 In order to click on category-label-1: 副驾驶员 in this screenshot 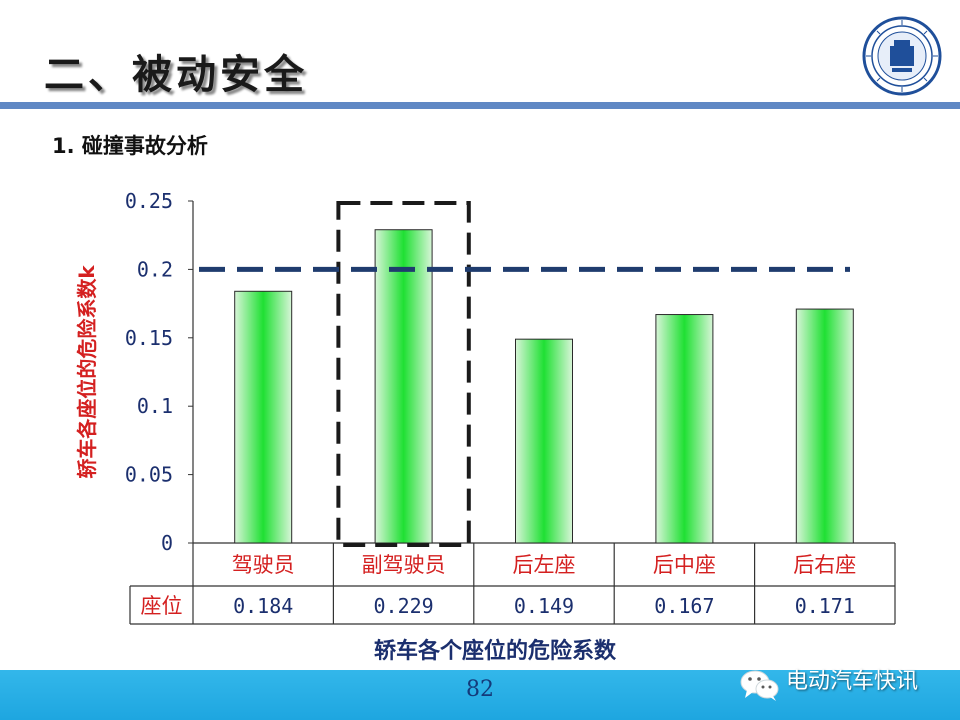, I will do `click(404, 565)`.